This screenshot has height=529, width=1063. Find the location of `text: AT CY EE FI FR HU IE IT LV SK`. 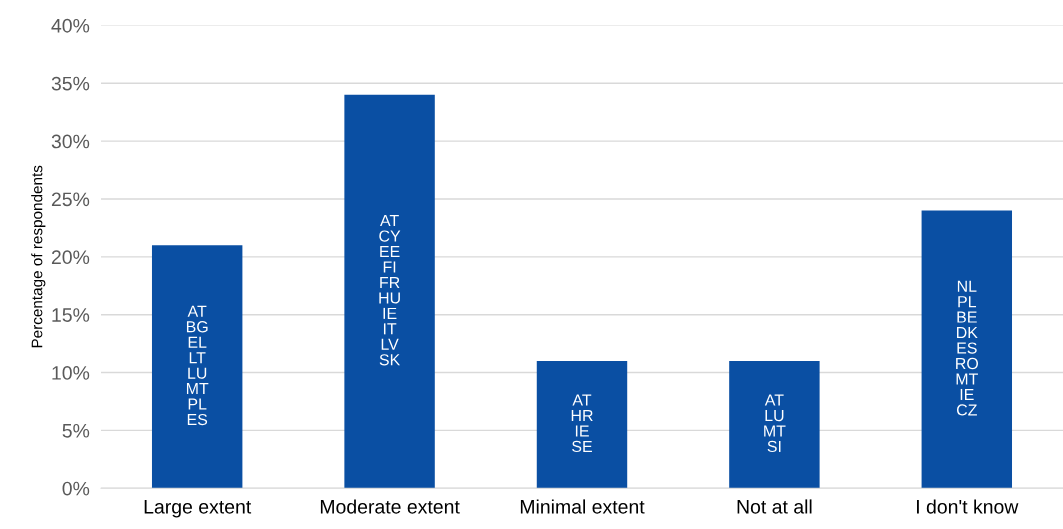

text: AT CY EE FI FR HU IE IT LV SK is located at coordinates (390, 290).